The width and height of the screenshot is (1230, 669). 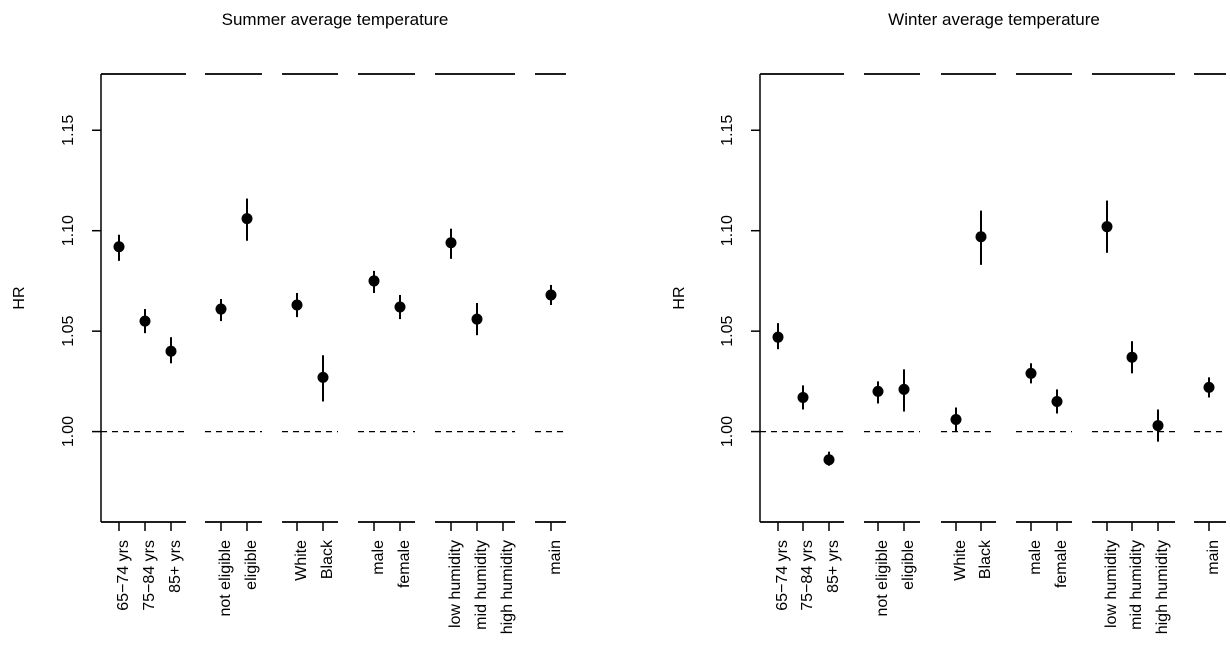 I want to click on chart-title: Summer average temperature, so click(x=335, y=19).